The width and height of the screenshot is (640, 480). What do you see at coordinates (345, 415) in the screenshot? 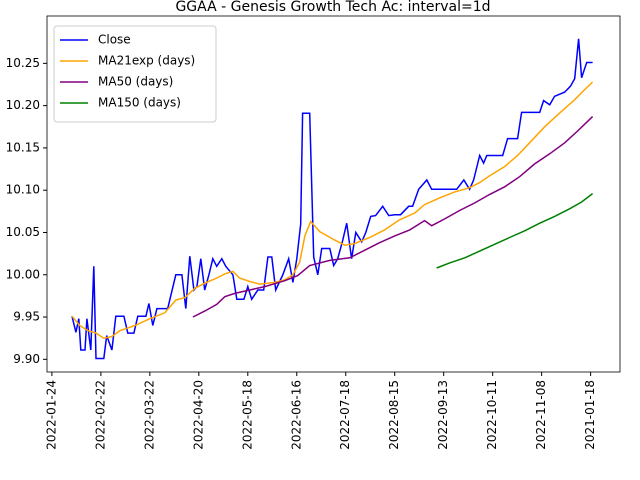
I see `x-tick-label: 2022-07-18` at bounding box center [345, 415].